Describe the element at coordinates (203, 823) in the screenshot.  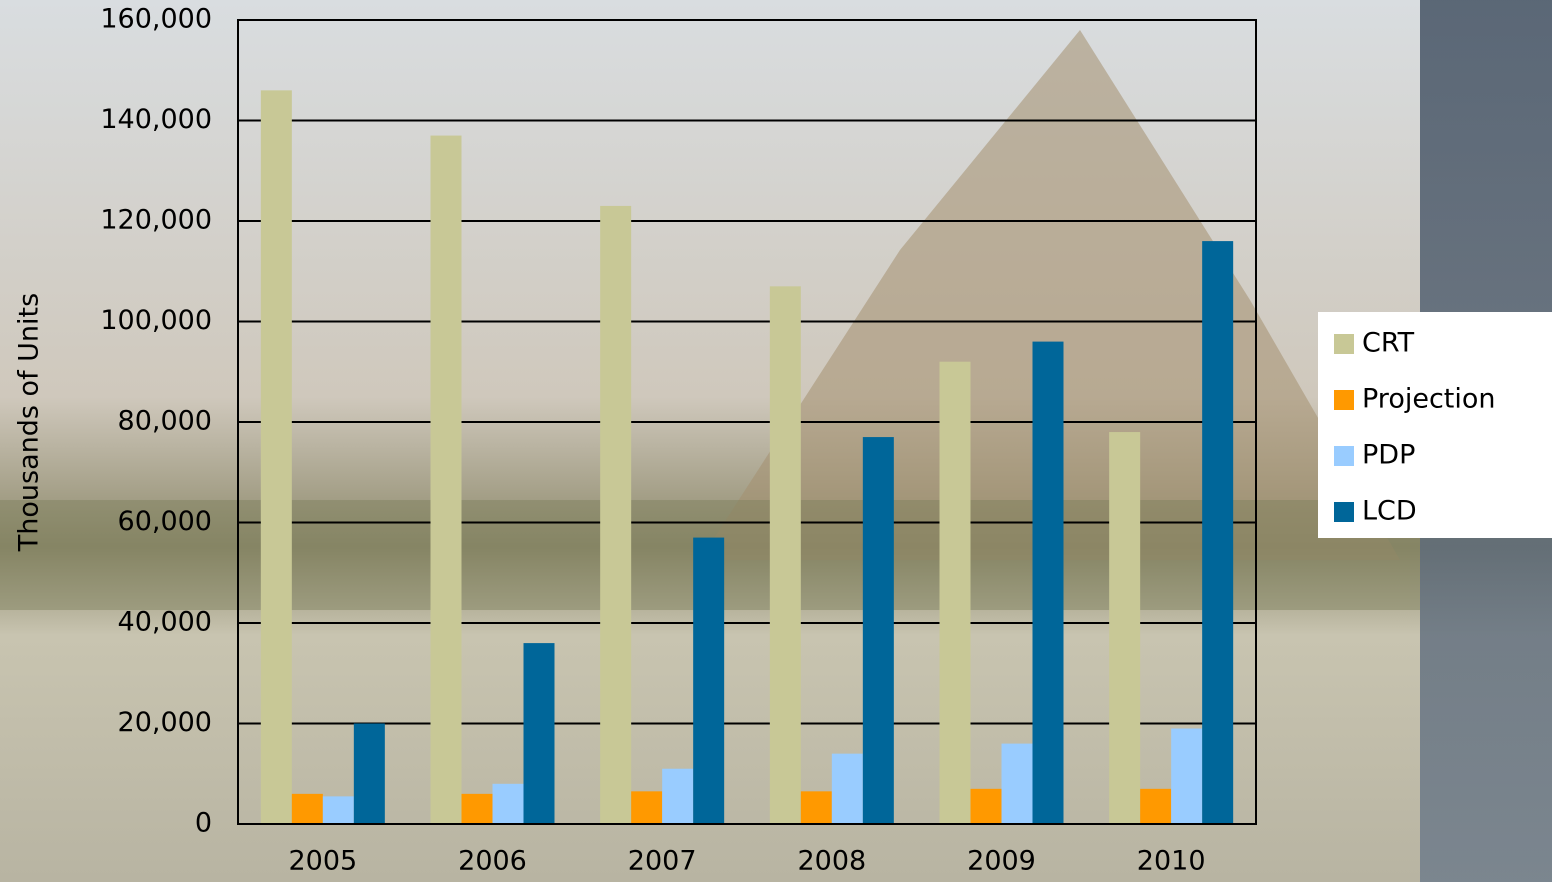
I see `y-tick-label: 0` at that location.